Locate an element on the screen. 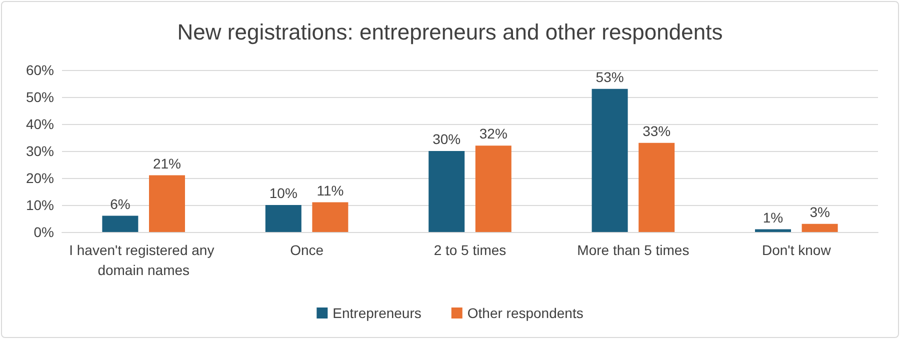 Image resolution: width=900 pixels, height=339 pixels. x-tick-label: More than 5 times is located at coordinates (633, 250).